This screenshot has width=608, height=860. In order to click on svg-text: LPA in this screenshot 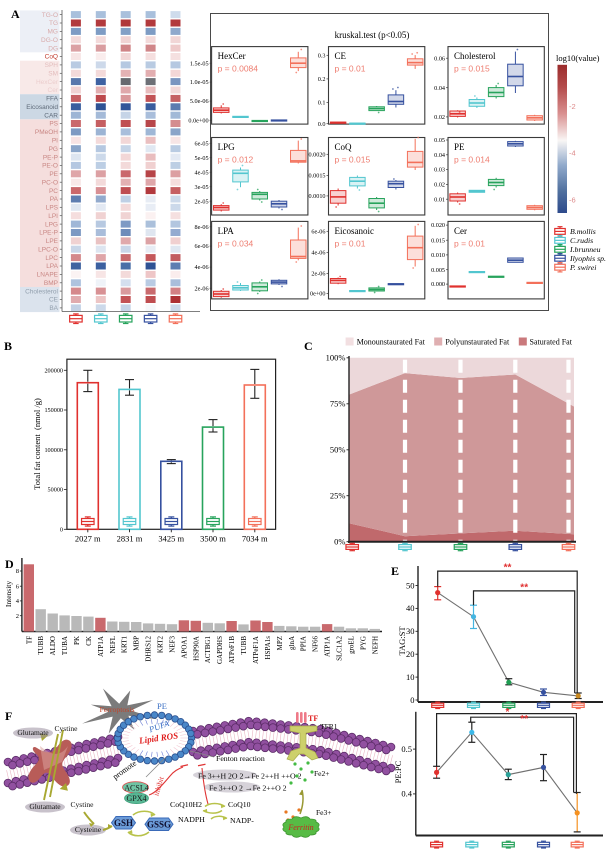, I will do `click(52, 266)`.